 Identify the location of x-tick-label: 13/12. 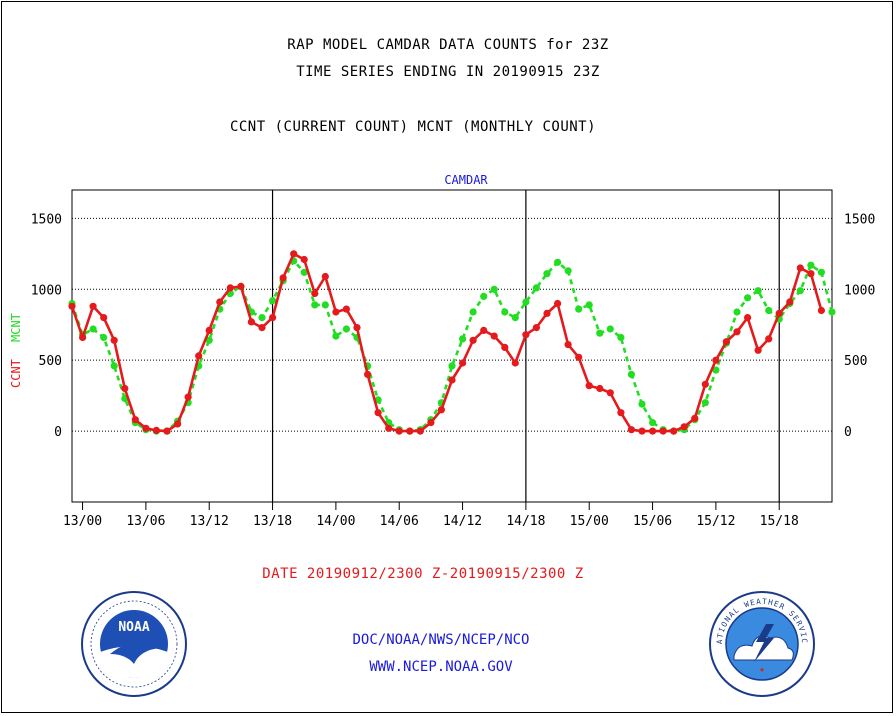
(209, 521).